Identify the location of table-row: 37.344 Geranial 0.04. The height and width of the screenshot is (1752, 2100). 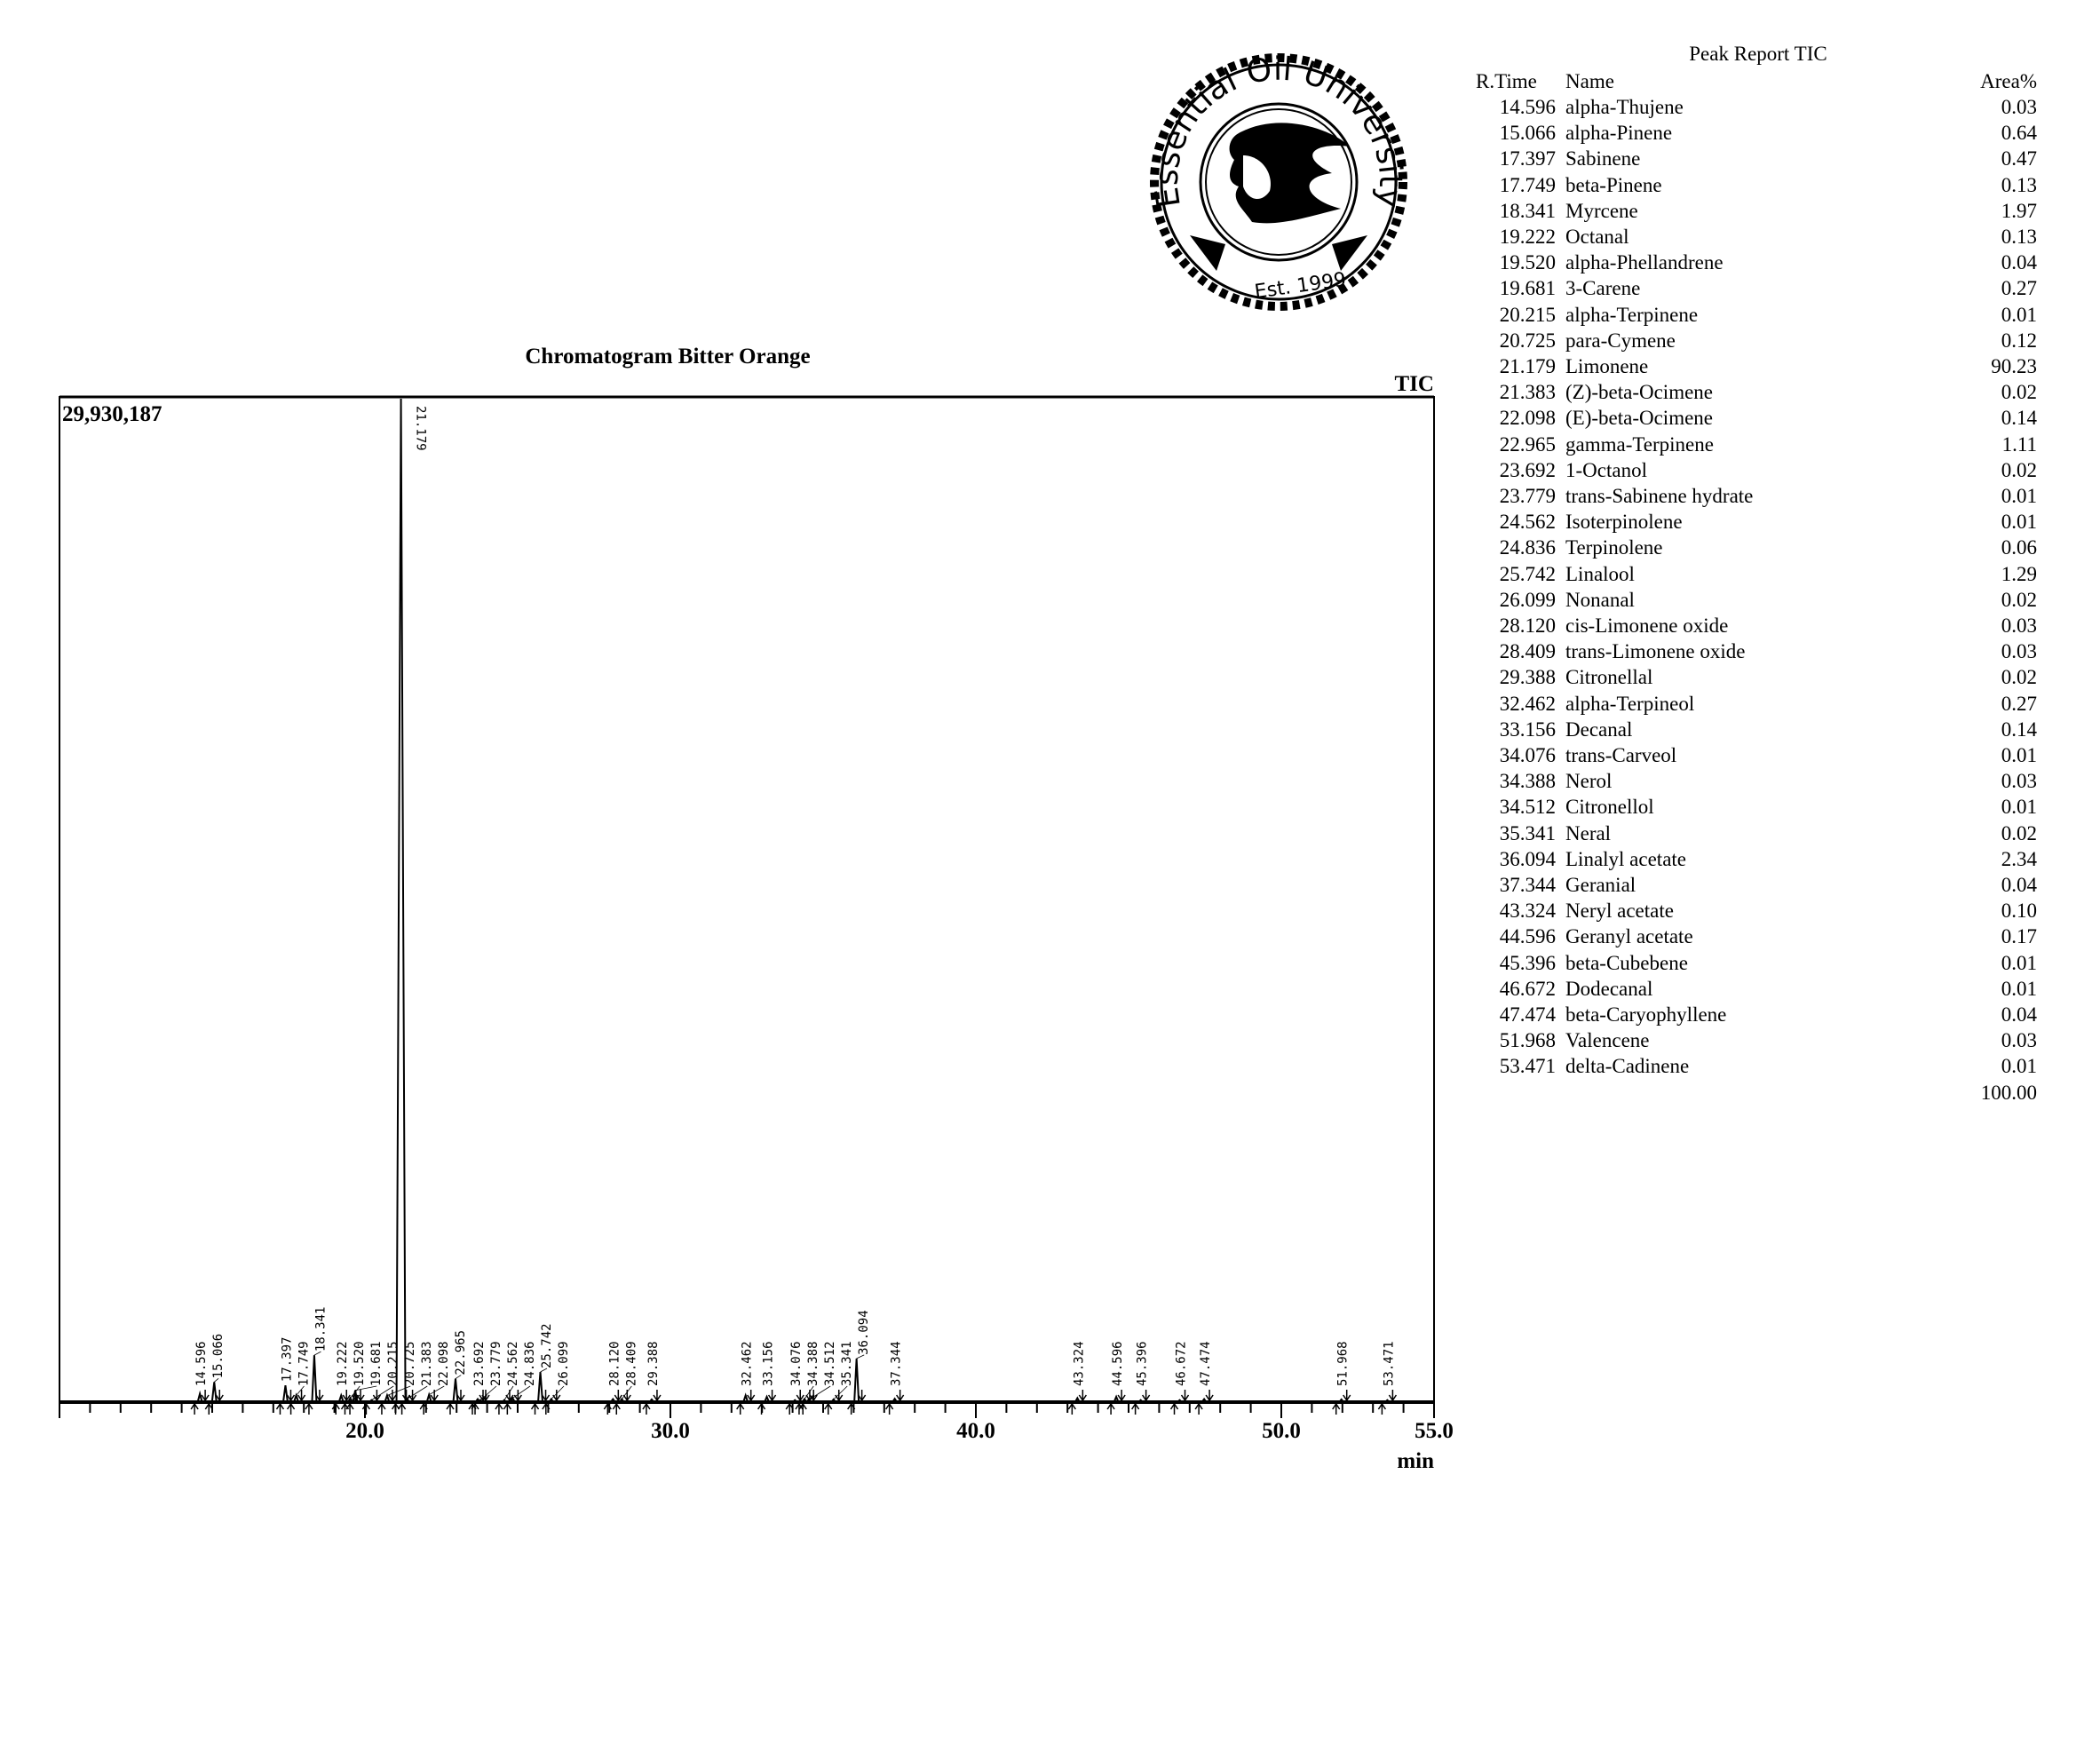
(1758, 885).